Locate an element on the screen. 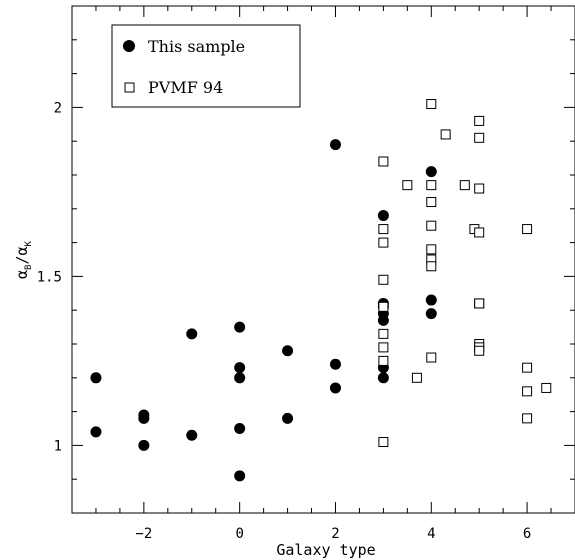 This screenshot has width=575, height=560. x-axis-title: Galaxy type is located at coordinates (325, 550).